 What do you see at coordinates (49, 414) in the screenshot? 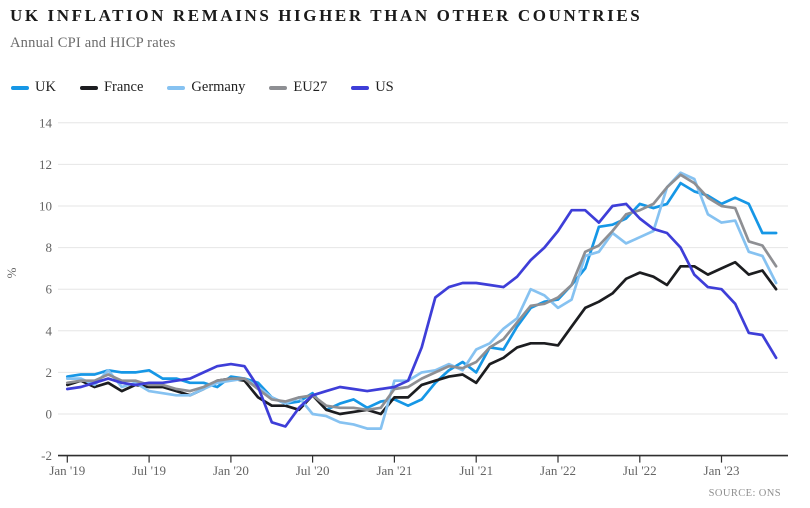
I see `y-tick-label-0: 0` at bounding box center [49, 414].